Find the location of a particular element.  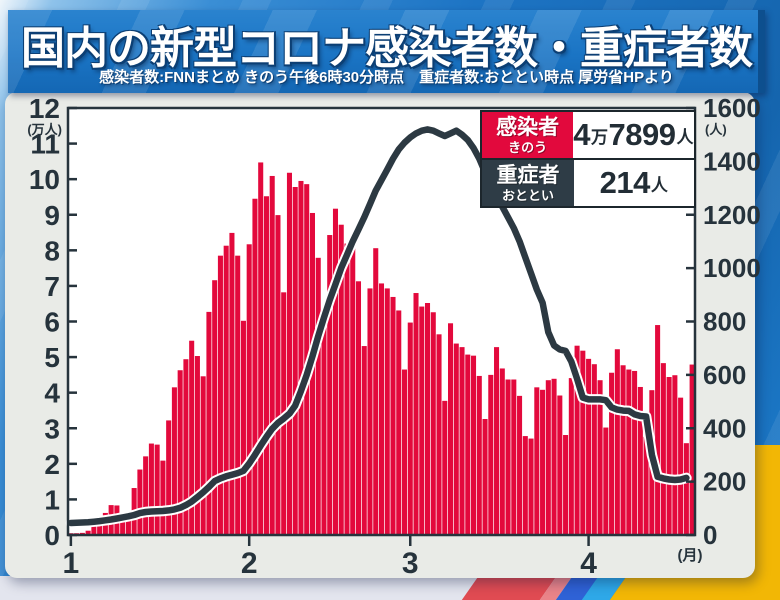

svg-text: 400 is located at coordinates (724, 428).